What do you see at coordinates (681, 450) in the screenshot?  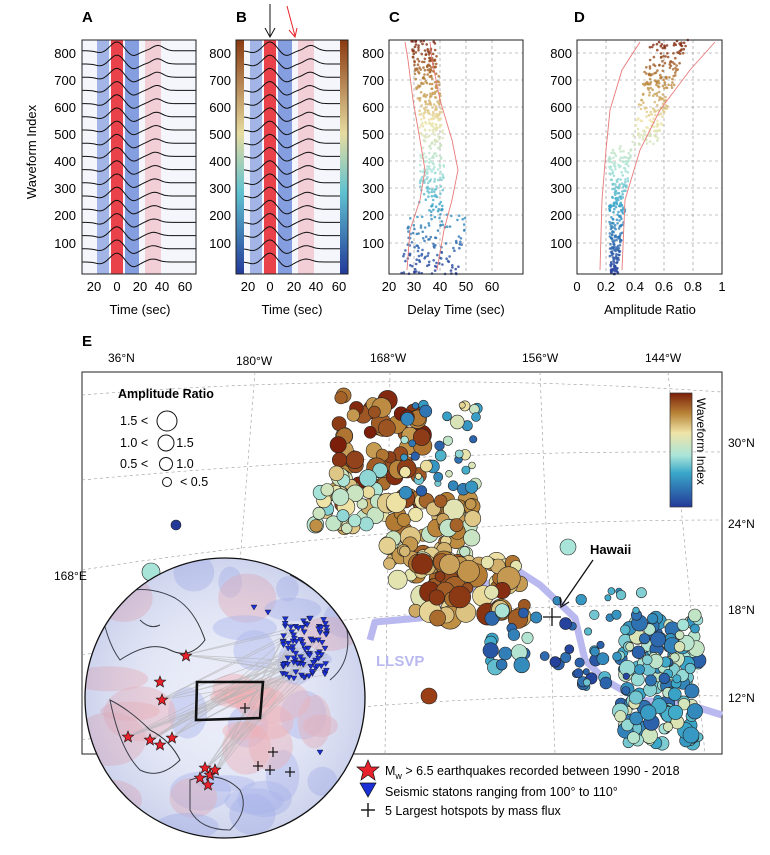 I see `colorbar` at bounding box center [681, 450].